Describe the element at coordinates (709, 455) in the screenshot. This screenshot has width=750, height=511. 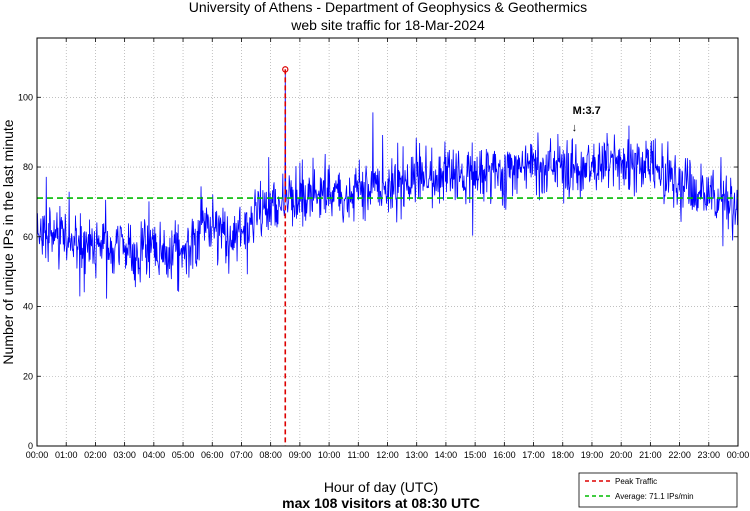
I see `x-tick-label: 23:00` at that location.